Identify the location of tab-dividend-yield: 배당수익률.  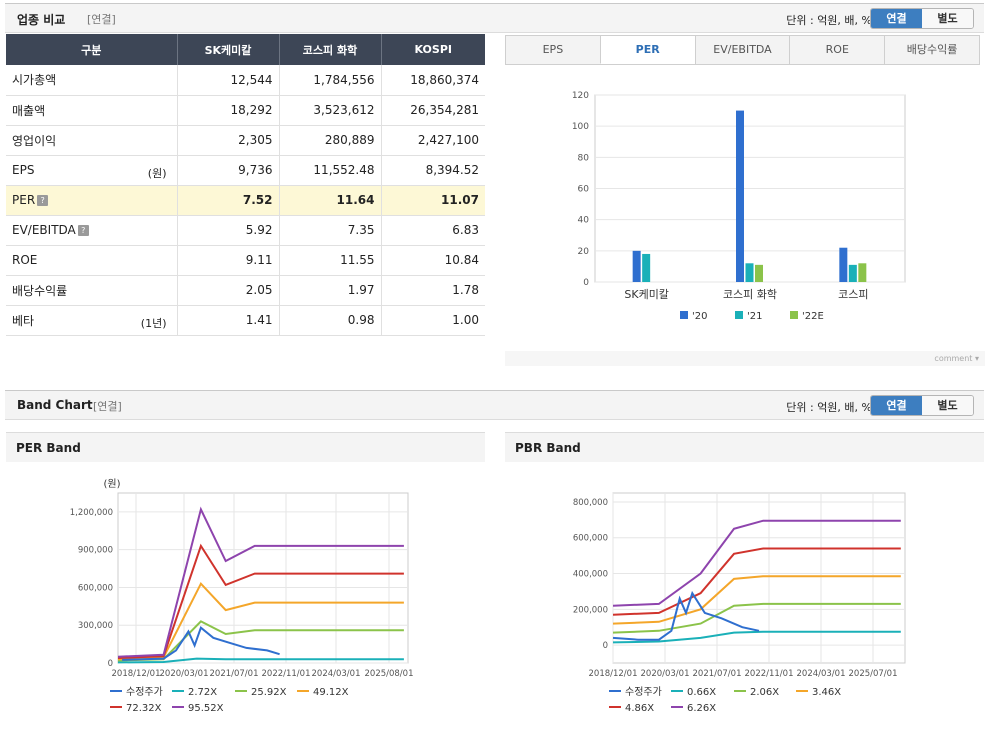
(931, 50).